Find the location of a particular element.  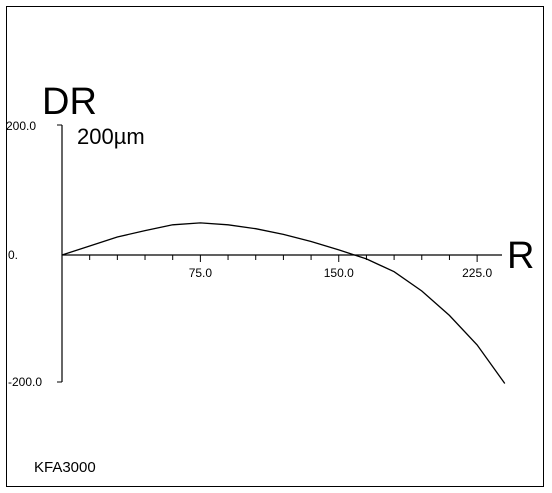

x-tick-labels: 75.0 150.0 225.0 is located at coordinates (341, 273).